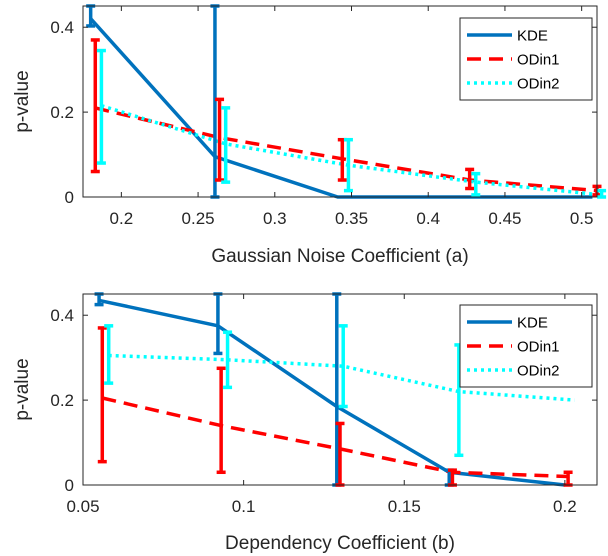 This screenshot has width=608, height=556. I want to click on x-tick-label: 0.5, so click(582, 218).